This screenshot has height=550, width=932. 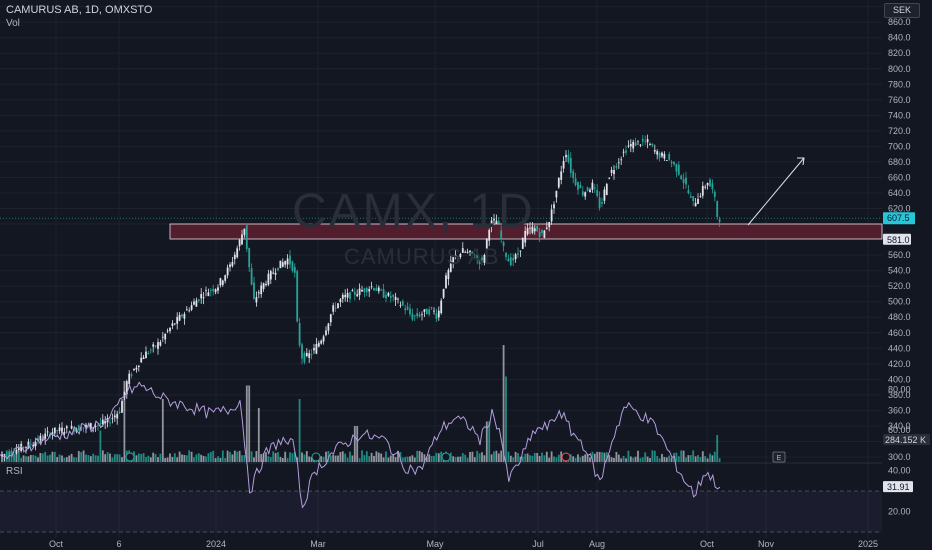 I want to click on currency-button: SEK, so click(x=902, y=10).